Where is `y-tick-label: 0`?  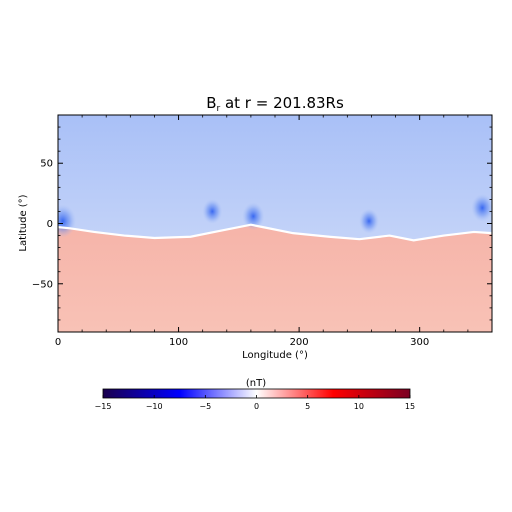 y-tick-label: 0 is located at coordinates (50, 224).